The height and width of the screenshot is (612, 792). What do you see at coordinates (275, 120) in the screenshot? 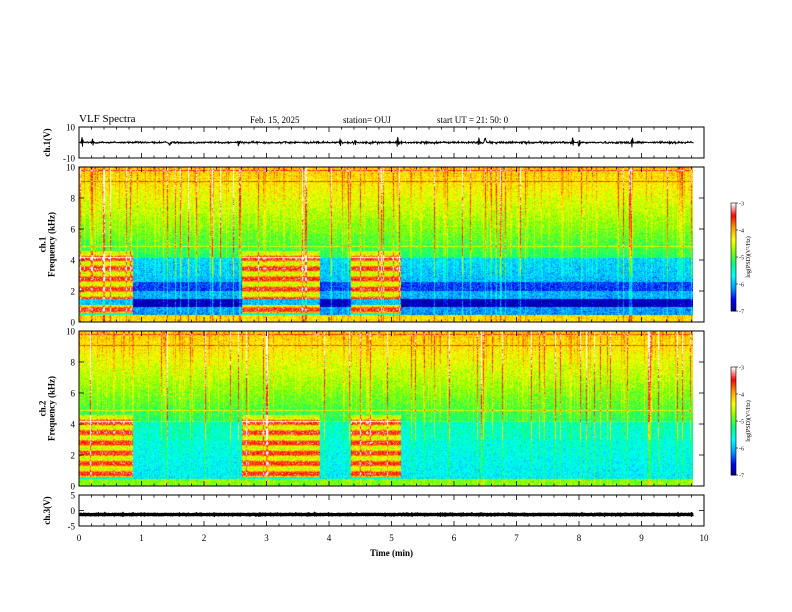
I see `date-label: Feb. 15, 2025` at bounding box center [275, 120].